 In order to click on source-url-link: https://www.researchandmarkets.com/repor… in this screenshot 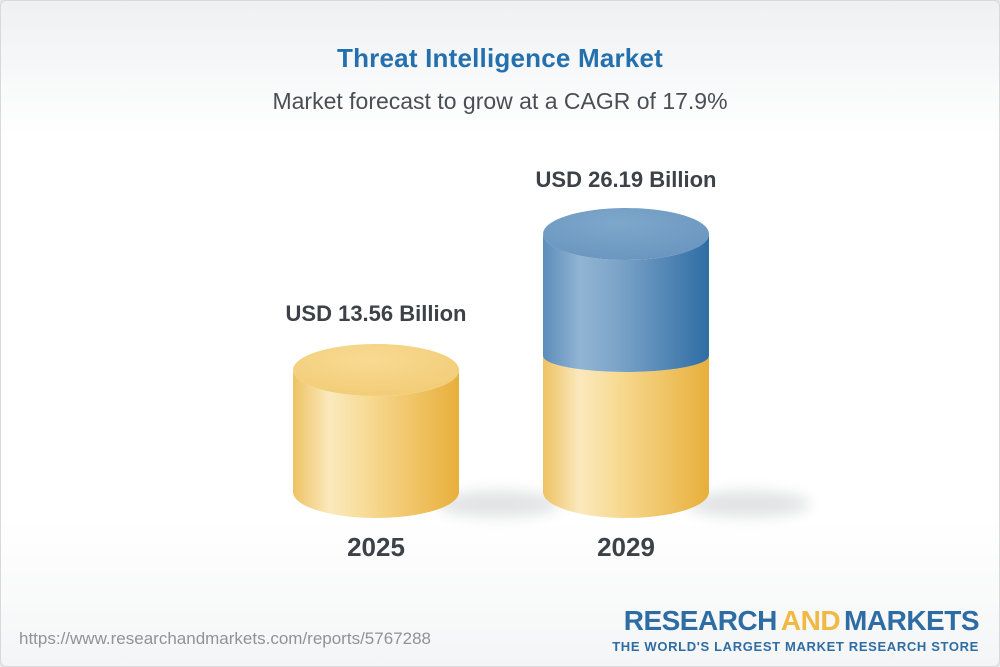, I will do `click(225, 638)`.